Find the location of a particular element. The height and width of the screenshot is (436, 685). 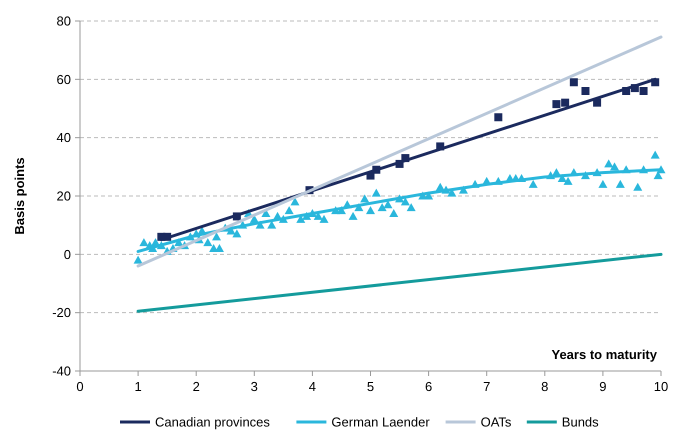

x-tick-label: 9 is located at coordinates (603, 386).